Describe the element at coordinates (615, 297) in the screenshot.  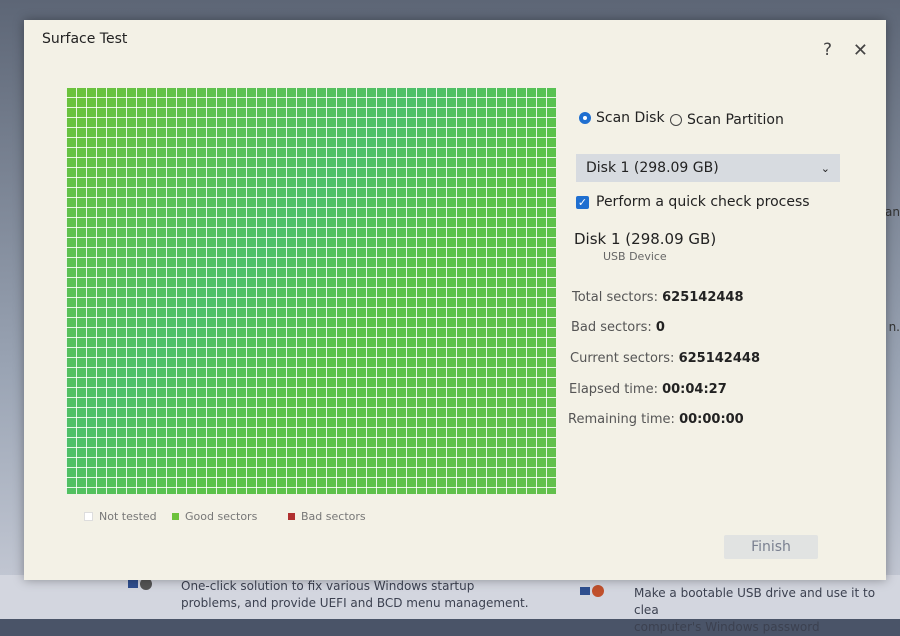
I see `stat-label: Total sectors:` at that location.